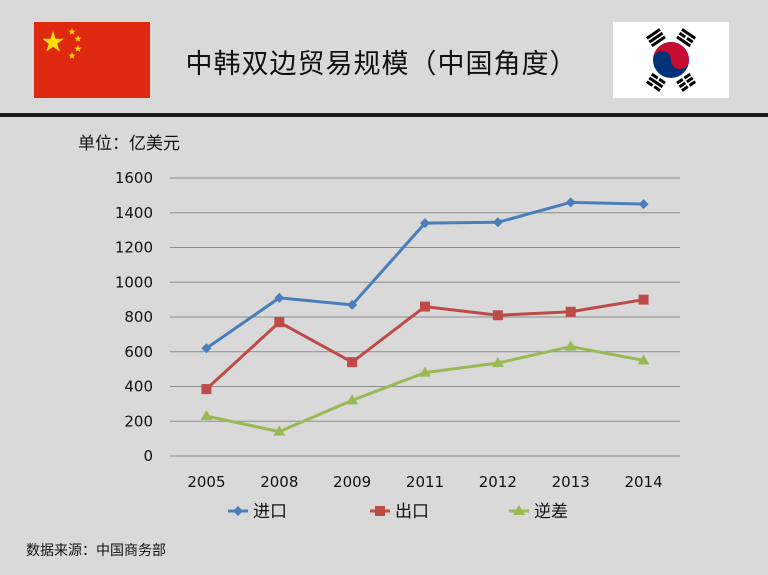 The width and height of the screenshot is (768, 575). I want to click on x-tick-label: 2011, so click(425, 482).